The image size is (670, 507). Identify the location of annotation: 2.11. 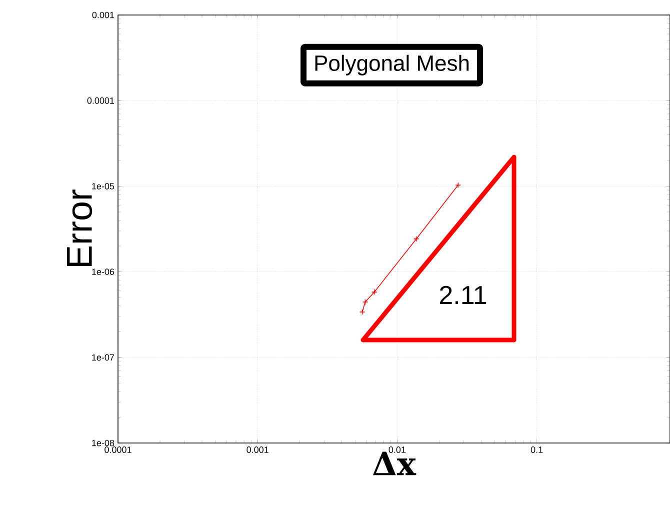
(463, 295).